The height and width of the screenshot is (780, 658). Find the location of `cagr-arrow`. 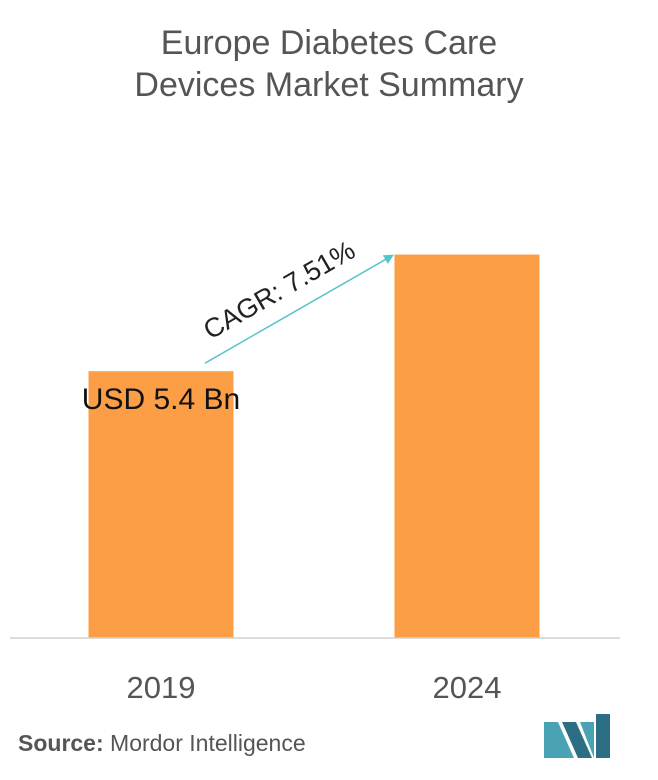

cagr-arrow is located at coordinates (299, 309).